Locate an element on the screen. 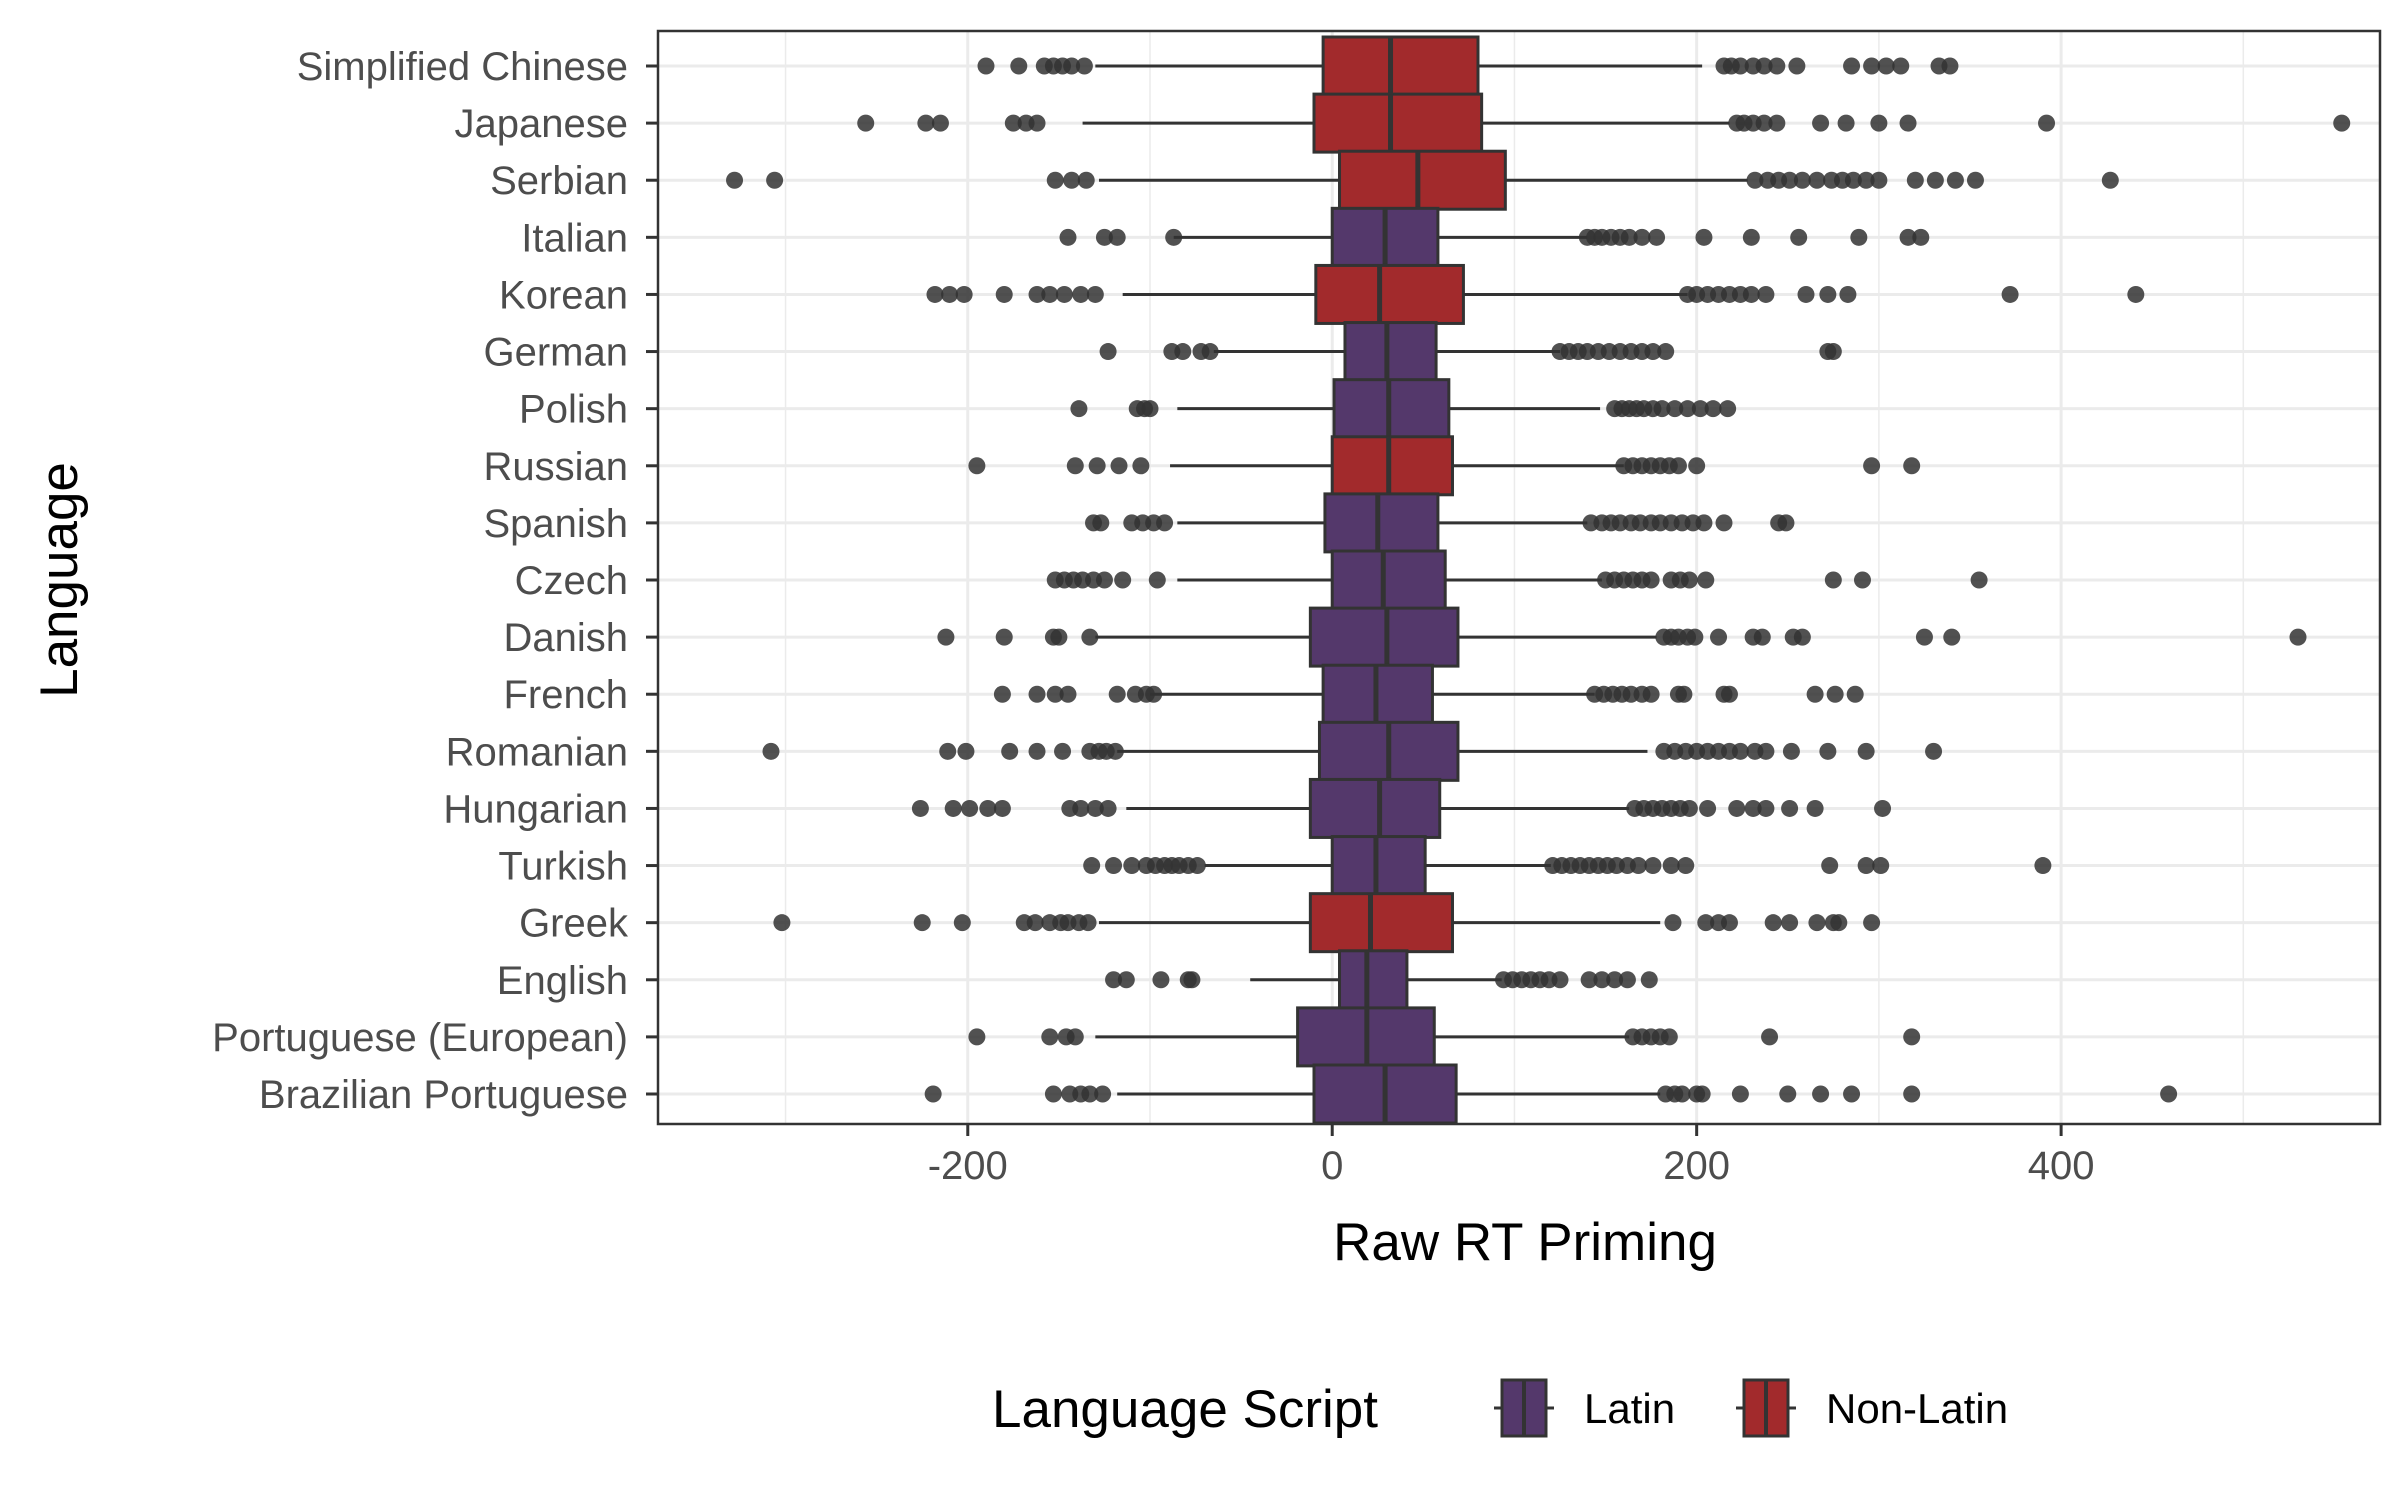 This screenshot has width=2400, height=1499. y-tick-label: Brazilian Portuguese is located at coordinates (443, 1095).